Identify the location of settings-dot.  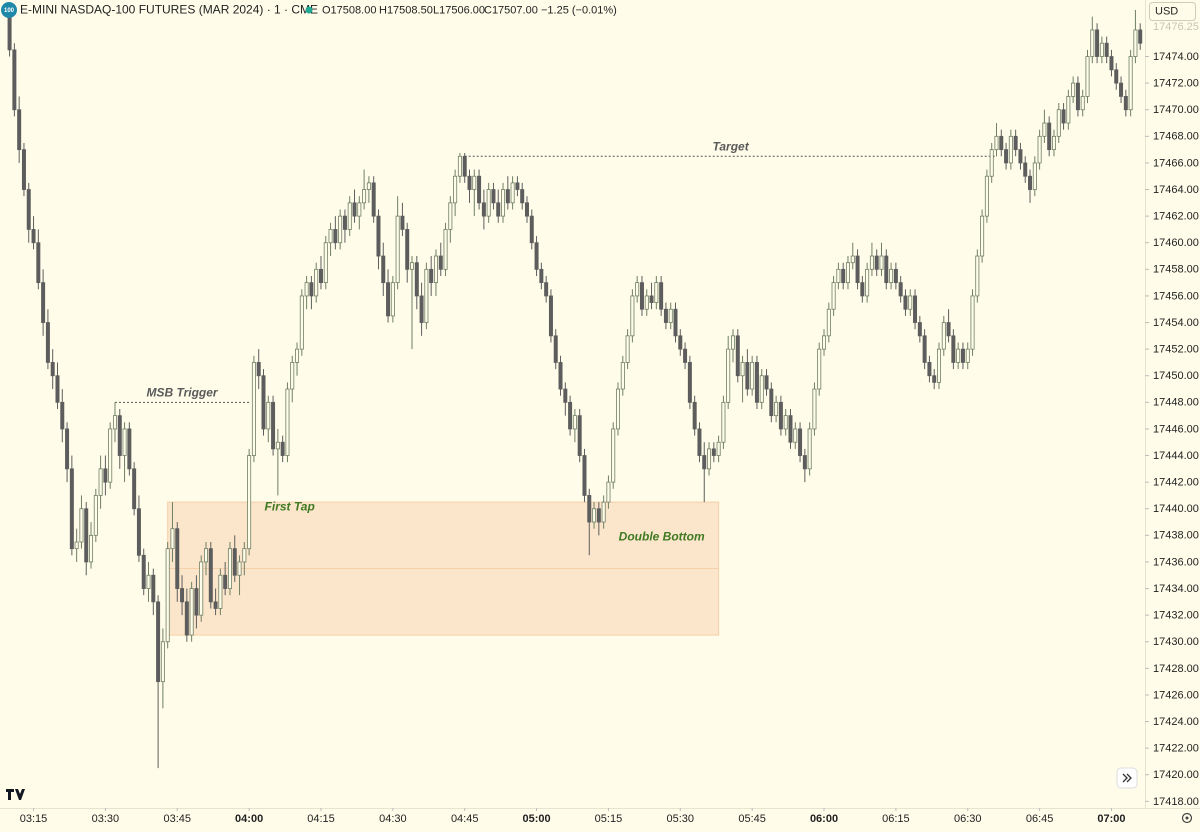
(1187, 818).